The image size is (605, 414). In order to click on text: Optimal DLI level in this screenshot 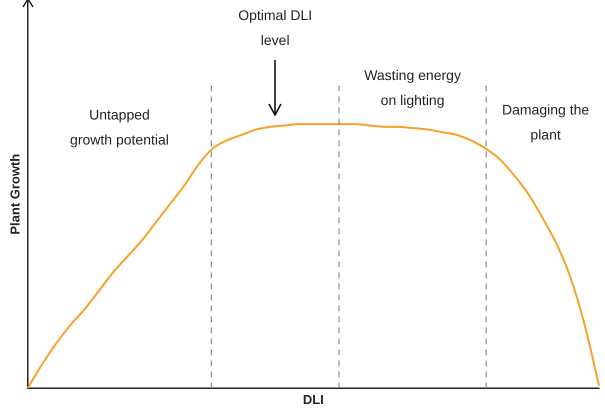, I will do `click(275, 27)`.